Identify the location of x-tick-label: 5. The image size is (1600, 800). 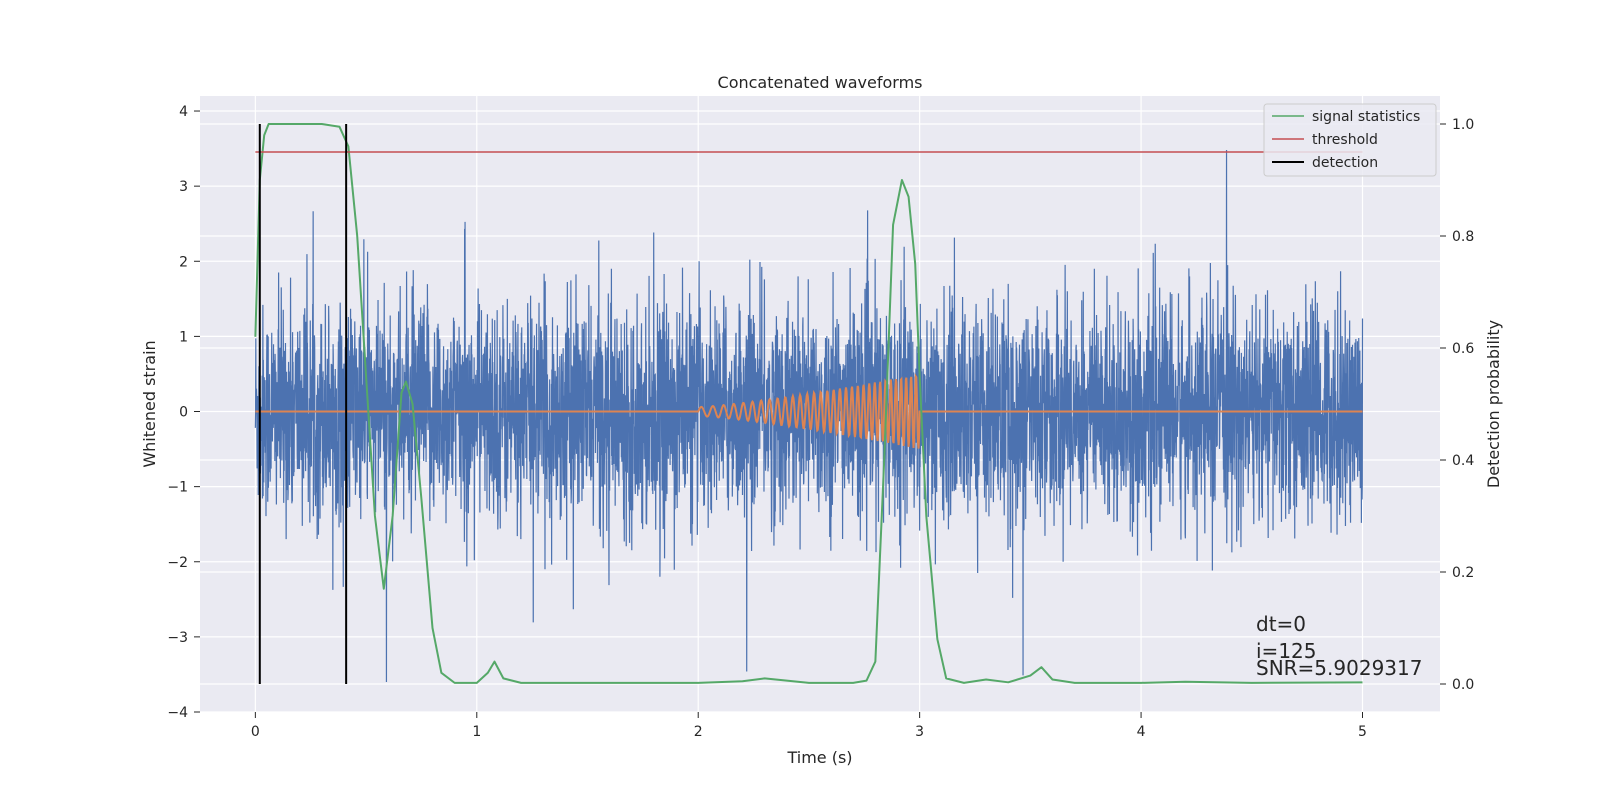
(1362, 732).